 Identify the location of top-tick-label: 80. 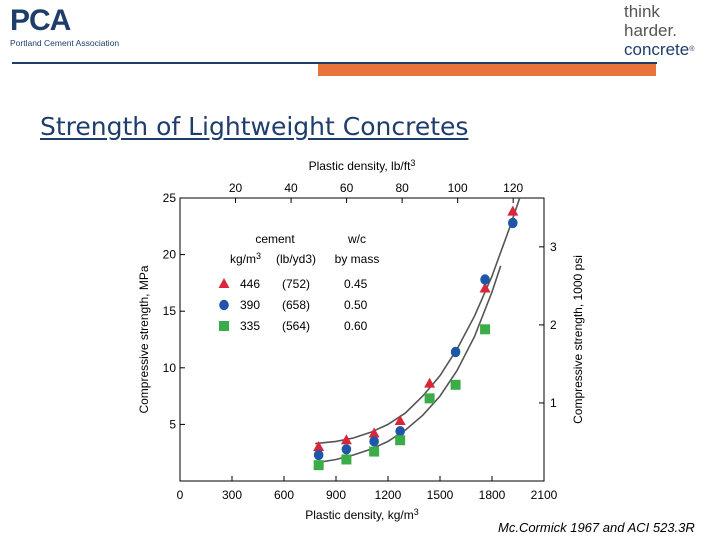
(402, 188).